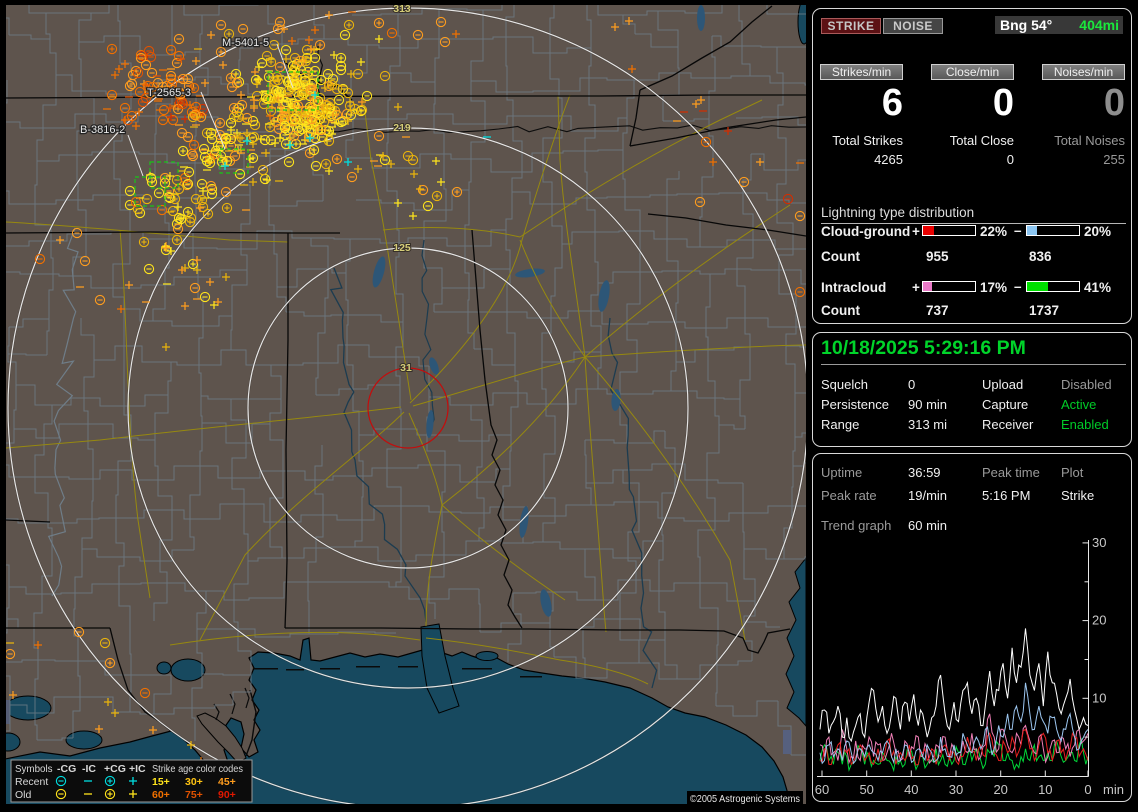  Describe the element at coordinates (406, 368) in the screenshot. I see `svg-text: 31` at that location.